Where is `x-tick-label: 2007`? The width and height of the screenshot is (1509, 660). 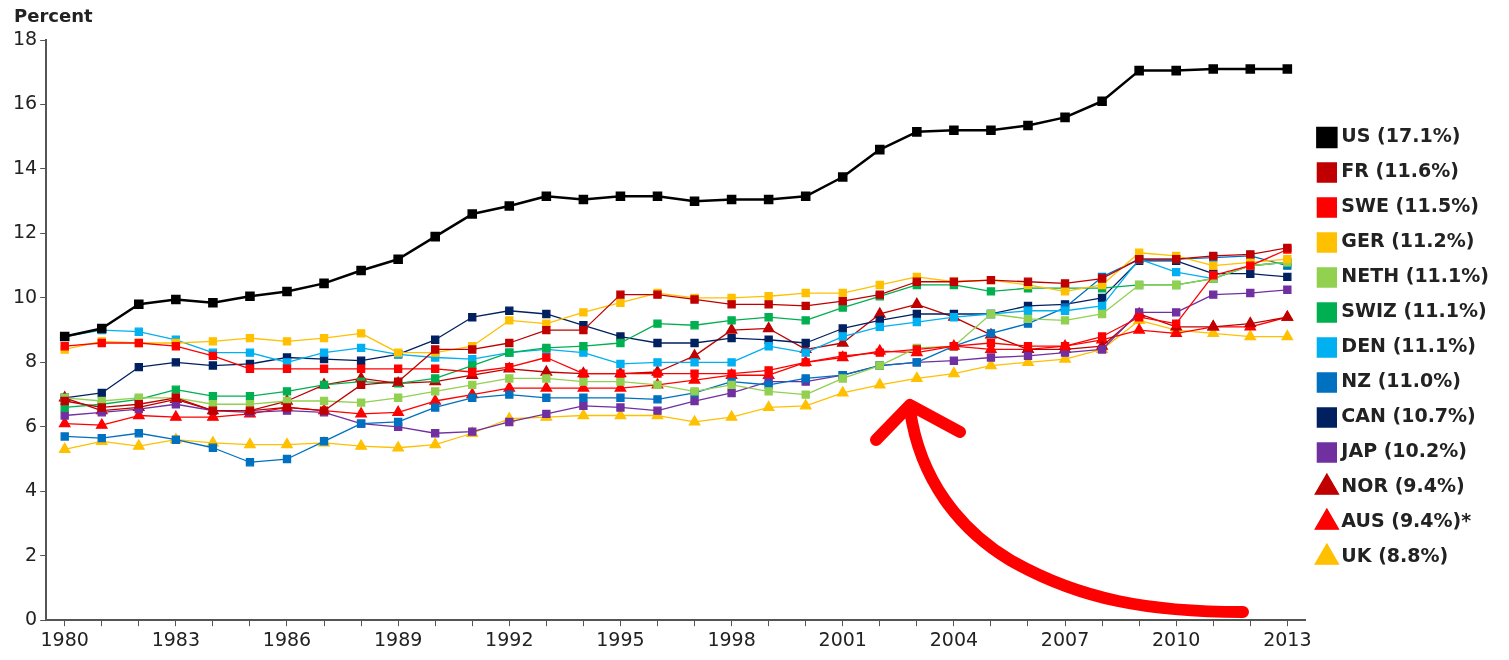 x-tick-label: 2007 is located at coordinates (1065, 638).